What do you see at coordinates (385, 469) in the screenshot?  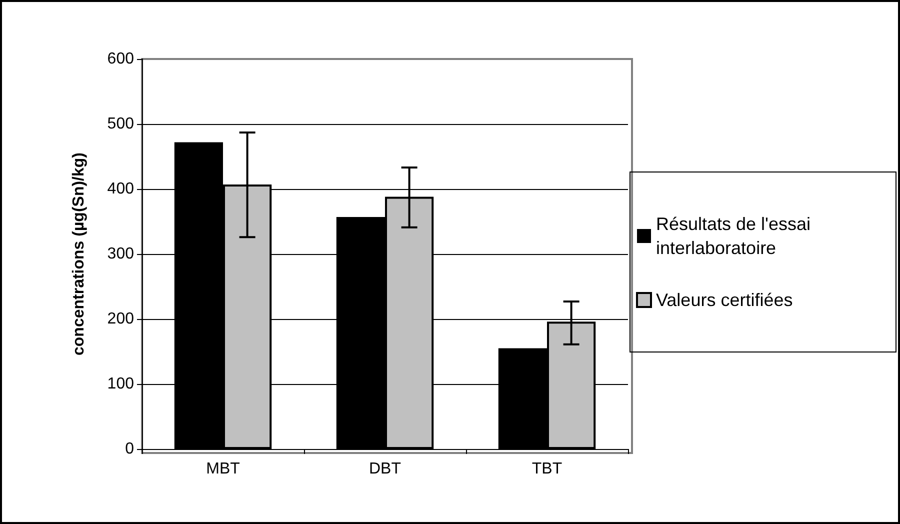 I see `x-tick-label: DBT` at bounding box center [385, 469].